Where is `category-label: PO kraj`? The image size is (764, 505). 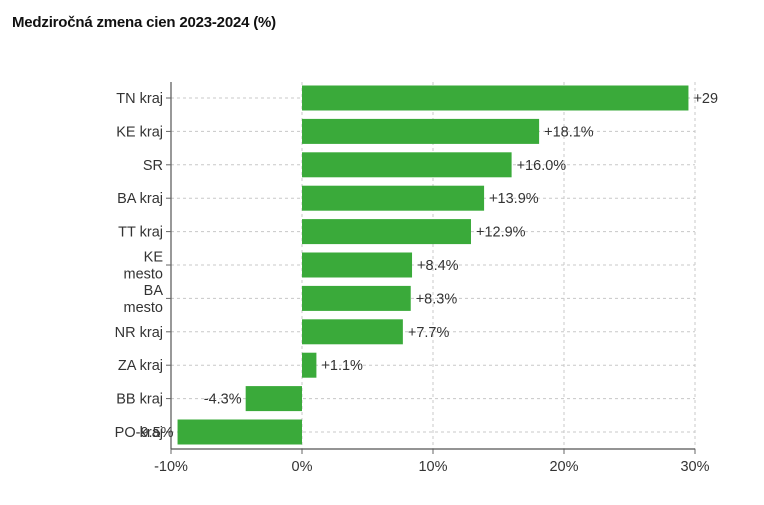
category-label: PO kraj is located at coordinates (139, 433).